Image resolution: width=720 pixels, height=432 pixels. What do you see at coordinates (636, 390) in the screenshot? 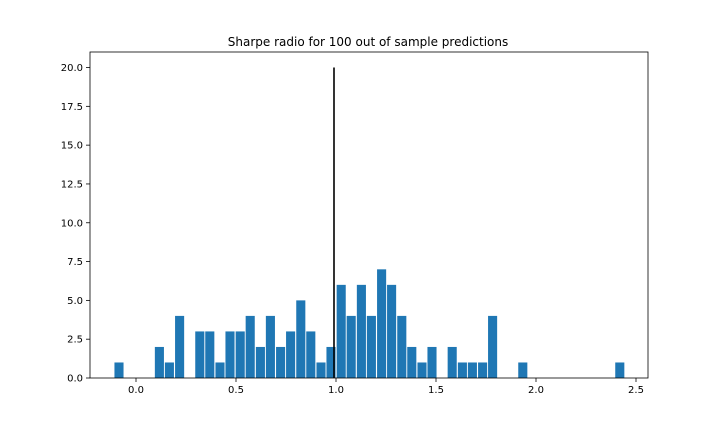
I see `x-tick-label: 2.5` at bounding box center [636, 390].